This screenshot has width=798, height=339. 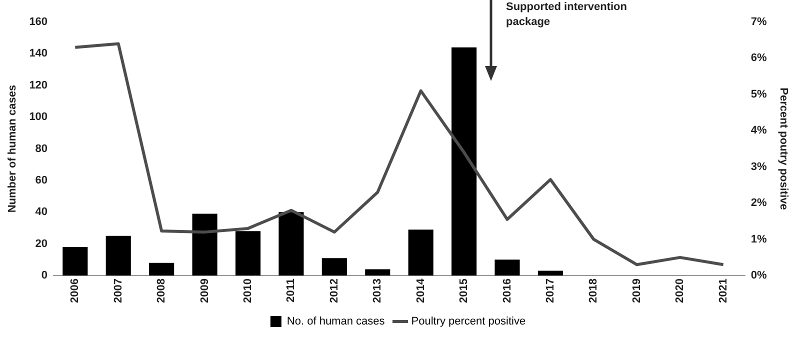 What do you see at coordinates (41, 212) in the screenshot?
I see `y-tick-label: 40` at bounding box center [41, 212].